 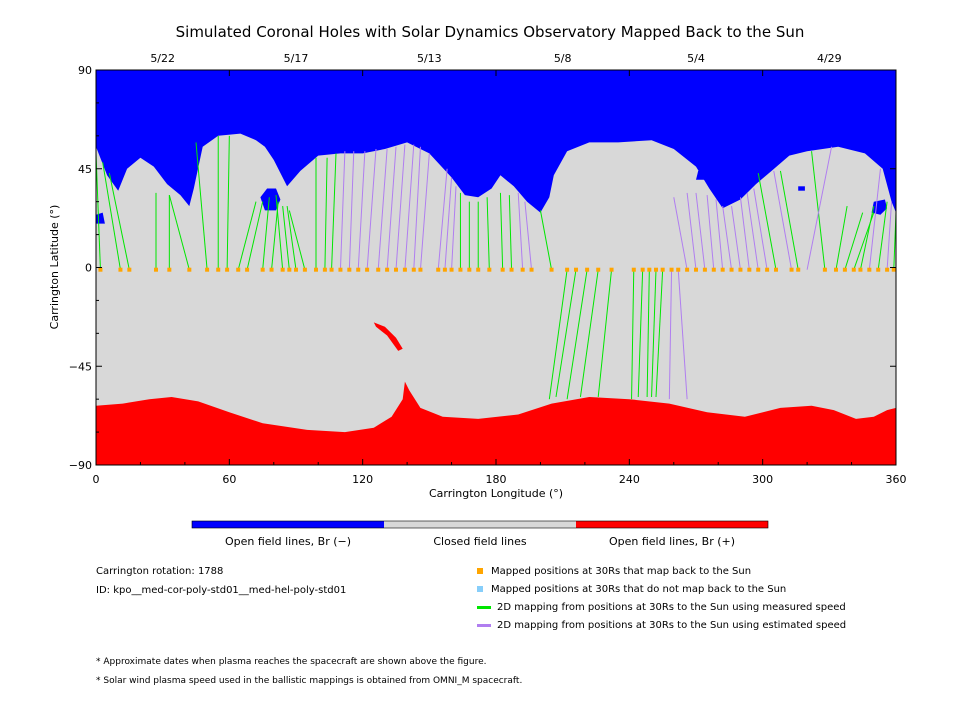 I want to click on mapped-points, so click(x=497, y=269).